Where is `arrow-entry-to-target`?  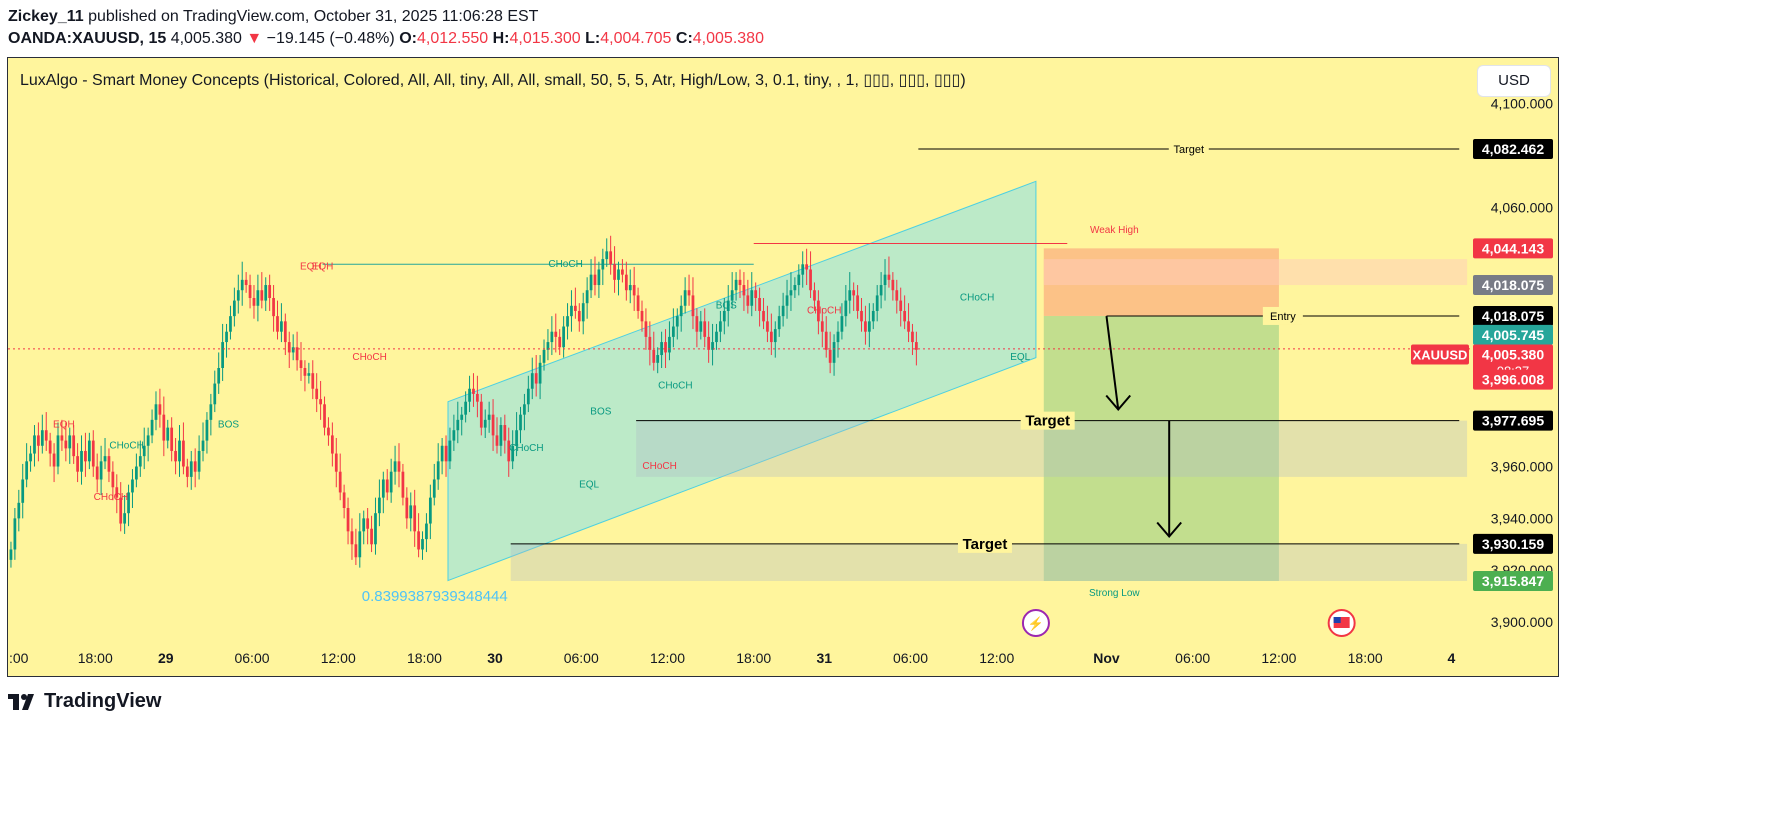
arrow-entry-to-target is located at coordinates (1112, 363).